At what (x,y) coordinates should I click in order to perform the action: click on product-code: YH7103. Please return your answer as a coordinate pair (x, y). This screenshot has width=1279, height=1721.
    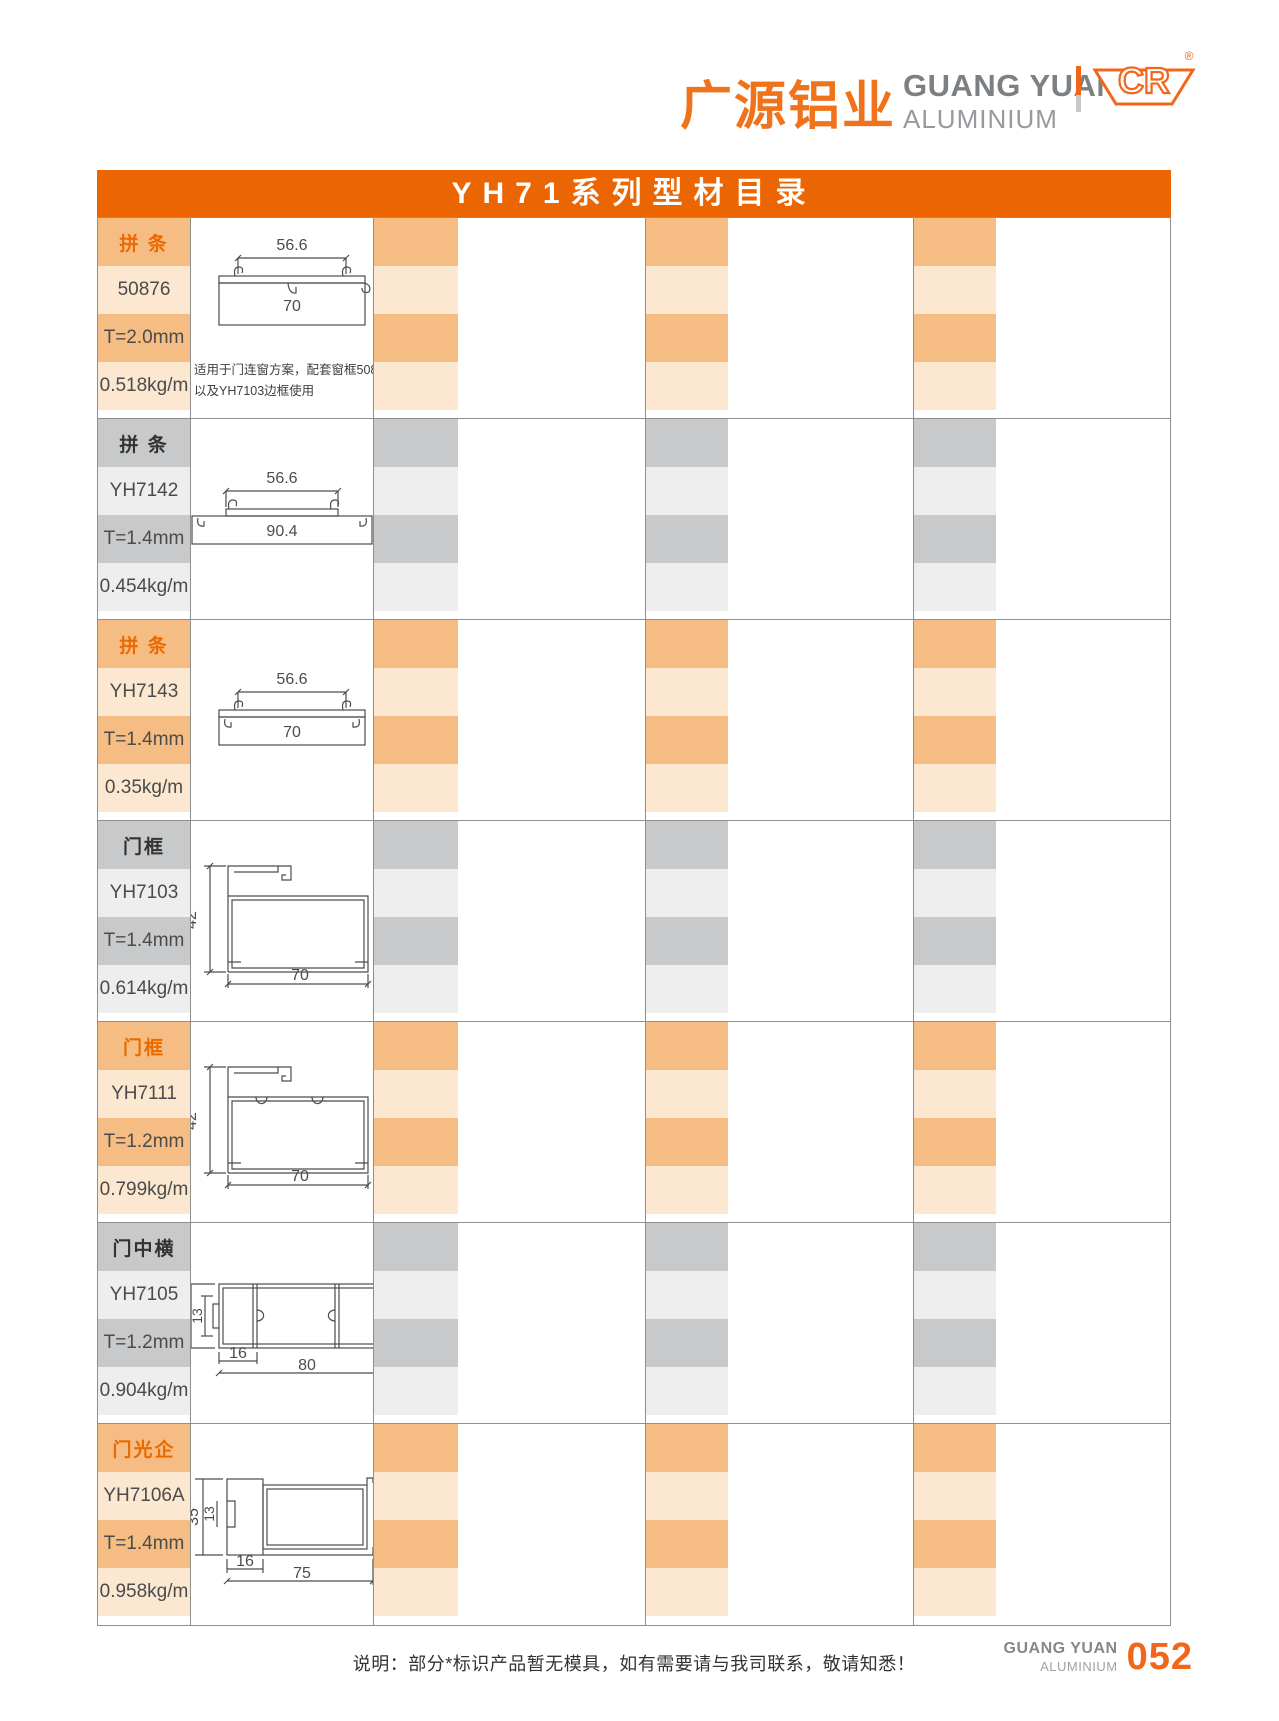
    Looking at the image, I should click on (144, 893).